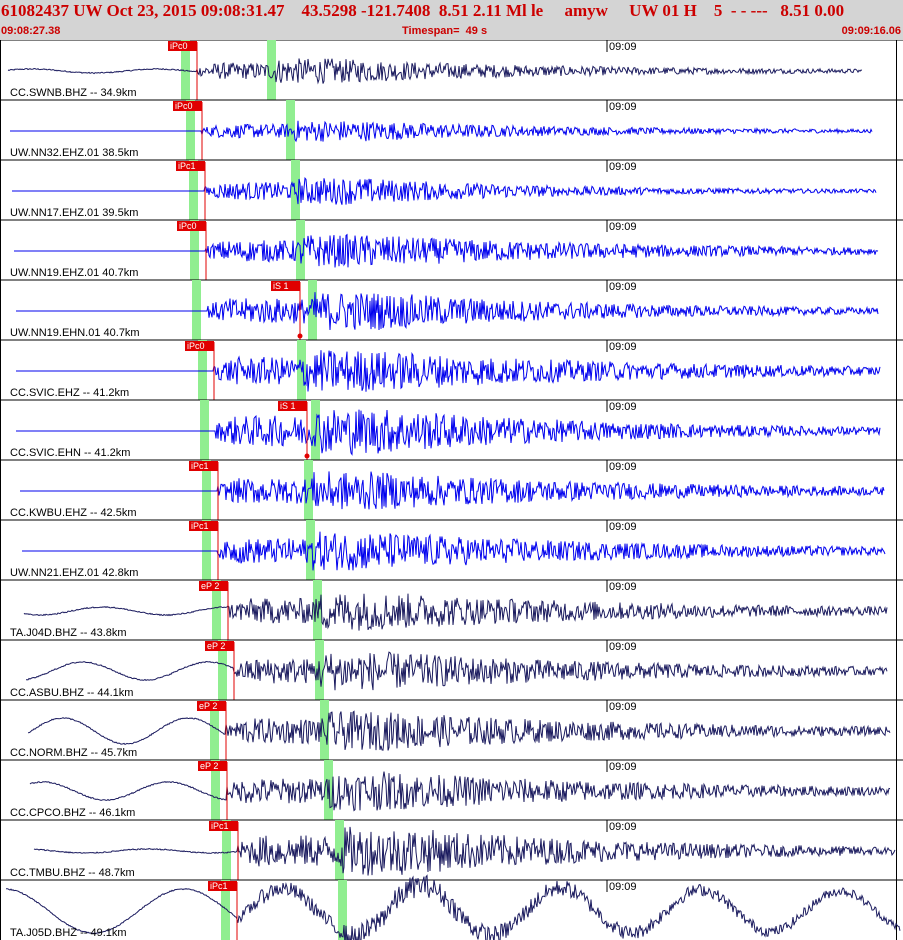 This screenshot has height=940, width=903. Describe the element at coordinates (73, 93) in the screenshot. I see `channel-label: CC.SWNB.BHZ -- 34.9km` at that location.